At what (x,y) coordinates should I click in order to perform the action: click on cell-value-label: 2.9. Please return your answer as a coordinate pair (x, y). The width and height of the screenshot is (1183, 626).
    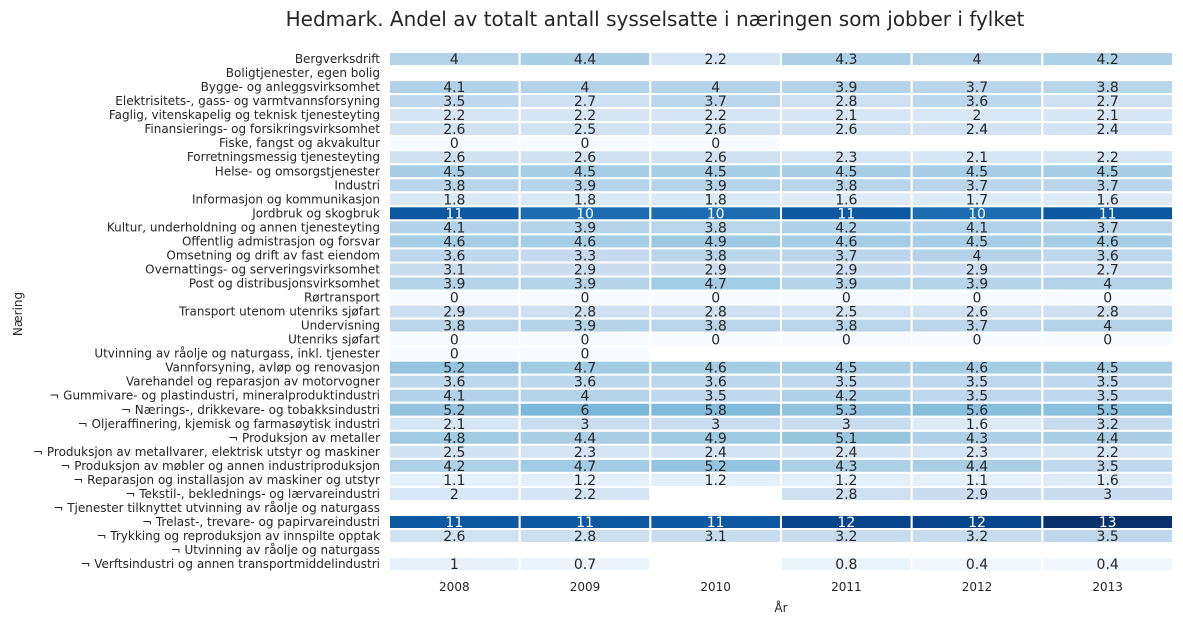
    Looking at the image, I should click on (846, 270).